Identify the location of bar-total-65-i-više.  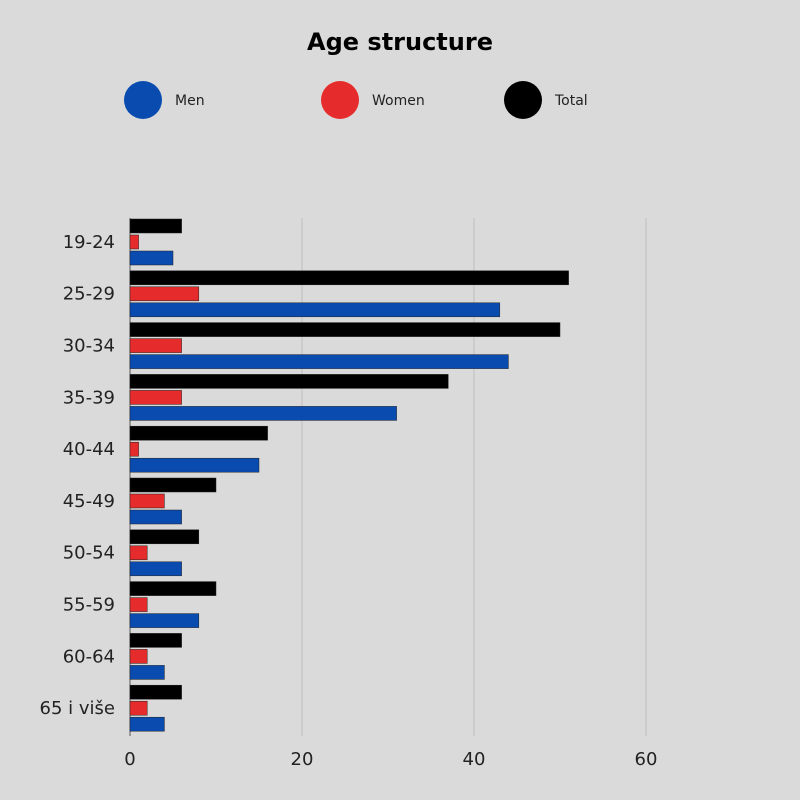
(155, 692).